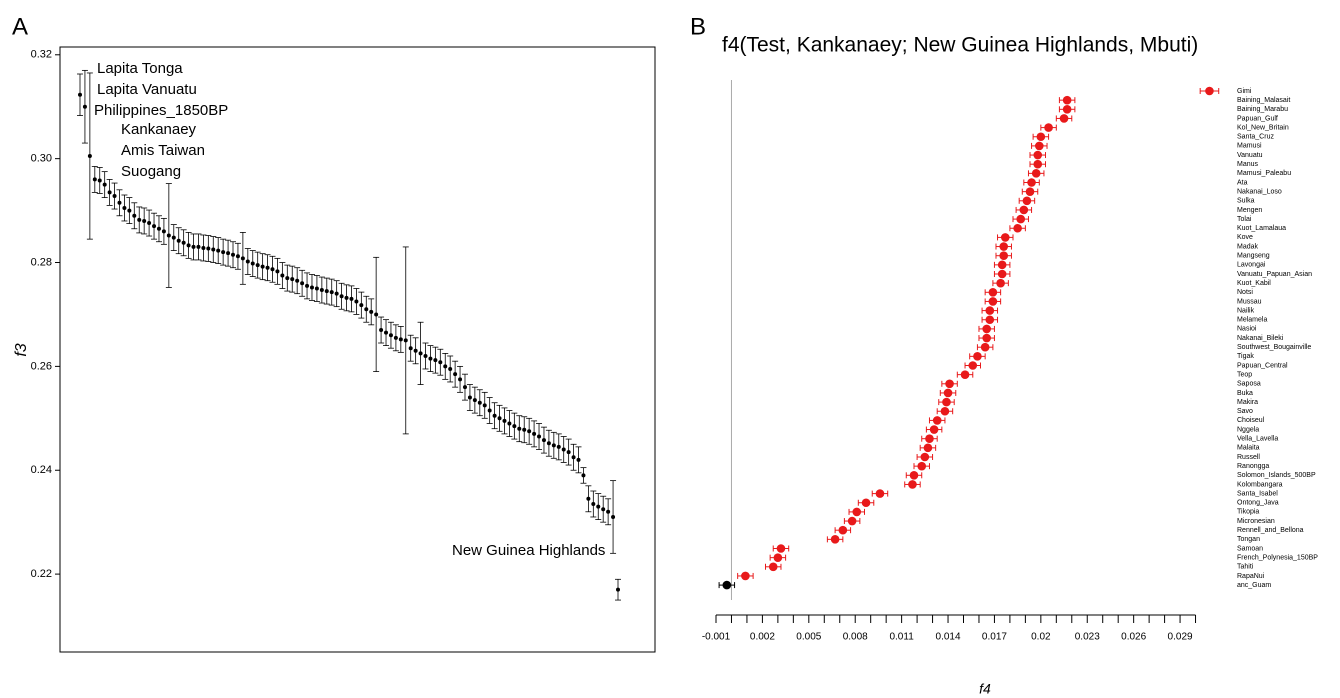  I want to click on category-label: Kuot_Kabil, so click(1254, 283).